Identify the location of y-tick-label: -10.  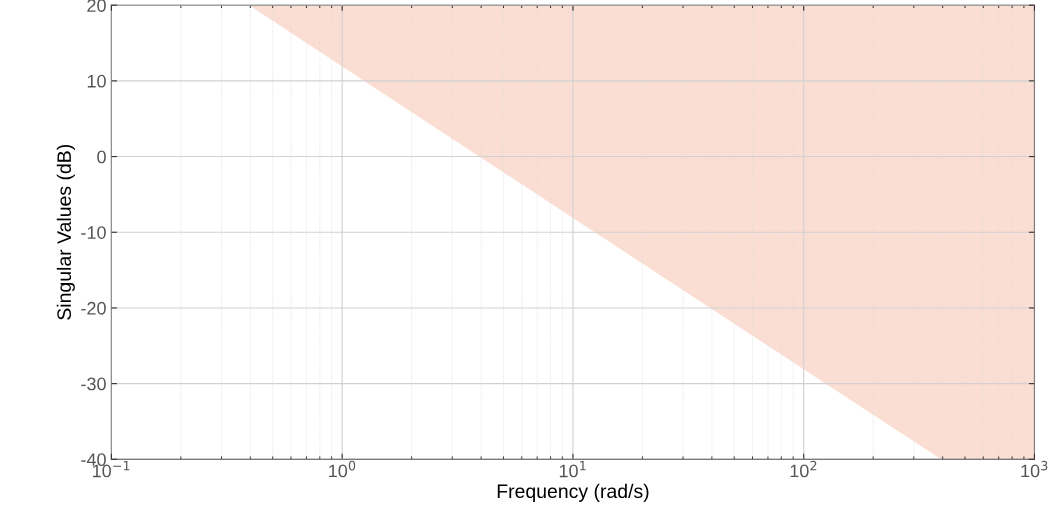
(93, 232).